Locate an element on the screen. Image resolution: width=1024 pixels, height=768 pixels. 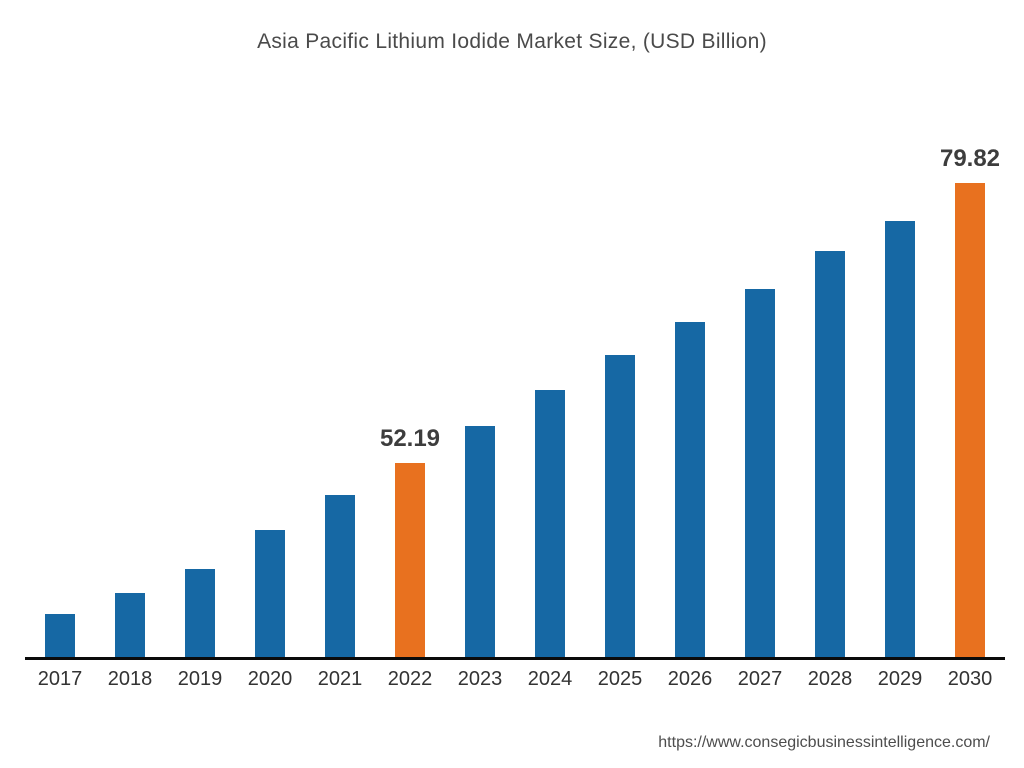
bar-column-2028 is located at coordinates (830, 454).